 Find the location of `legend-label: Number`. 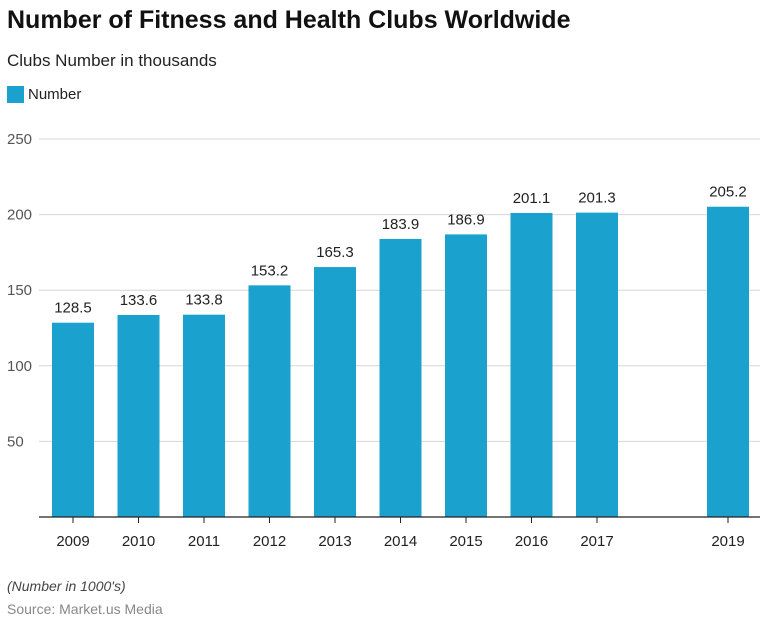

legend-label: Number is located at coordinates (55, 94).